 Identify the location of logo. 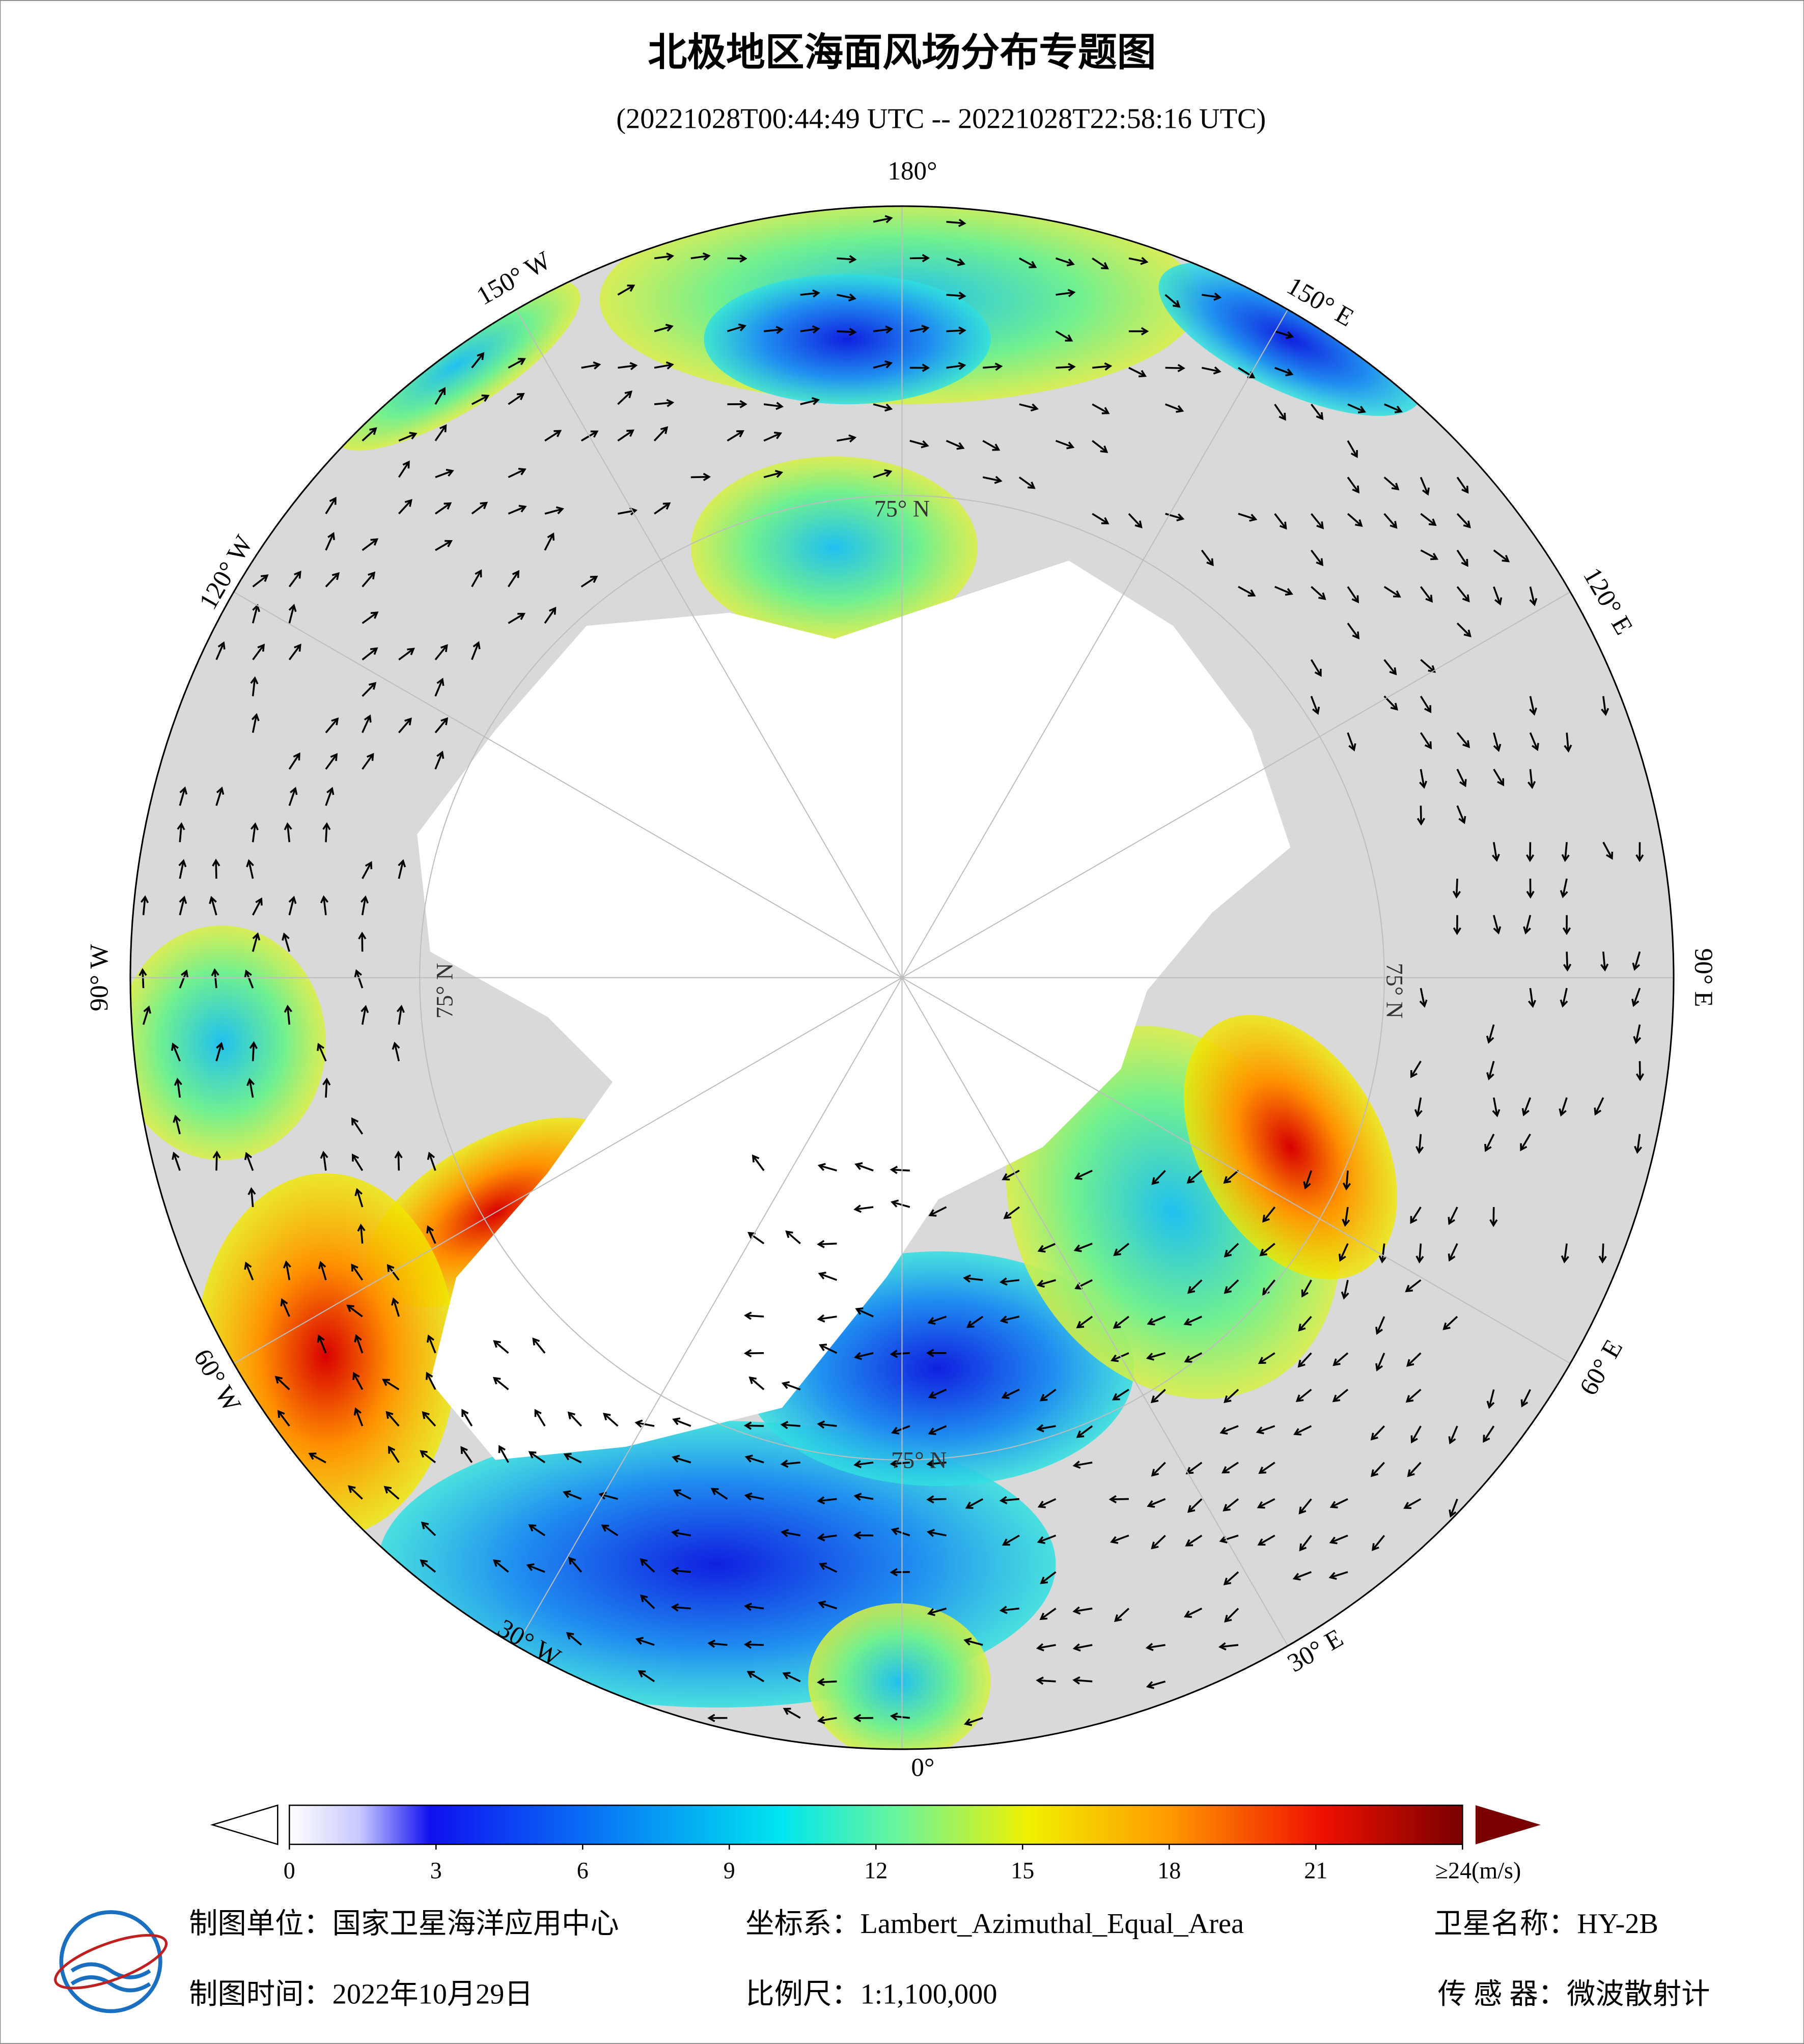
(111, 1961).